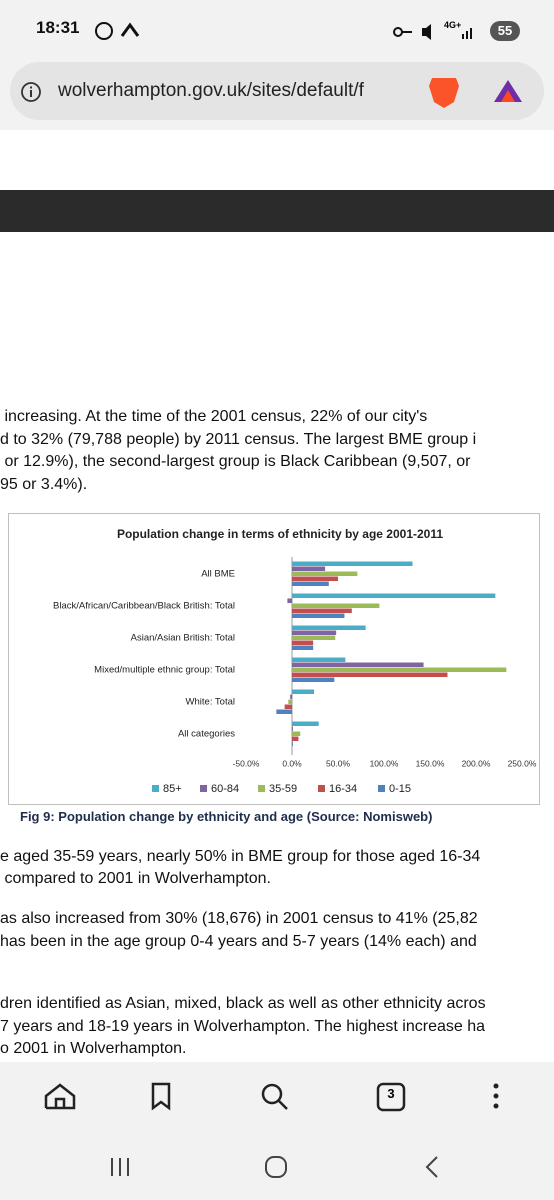 The image size is (554, 1200). I want to click on system-icons, so click(432, 32).